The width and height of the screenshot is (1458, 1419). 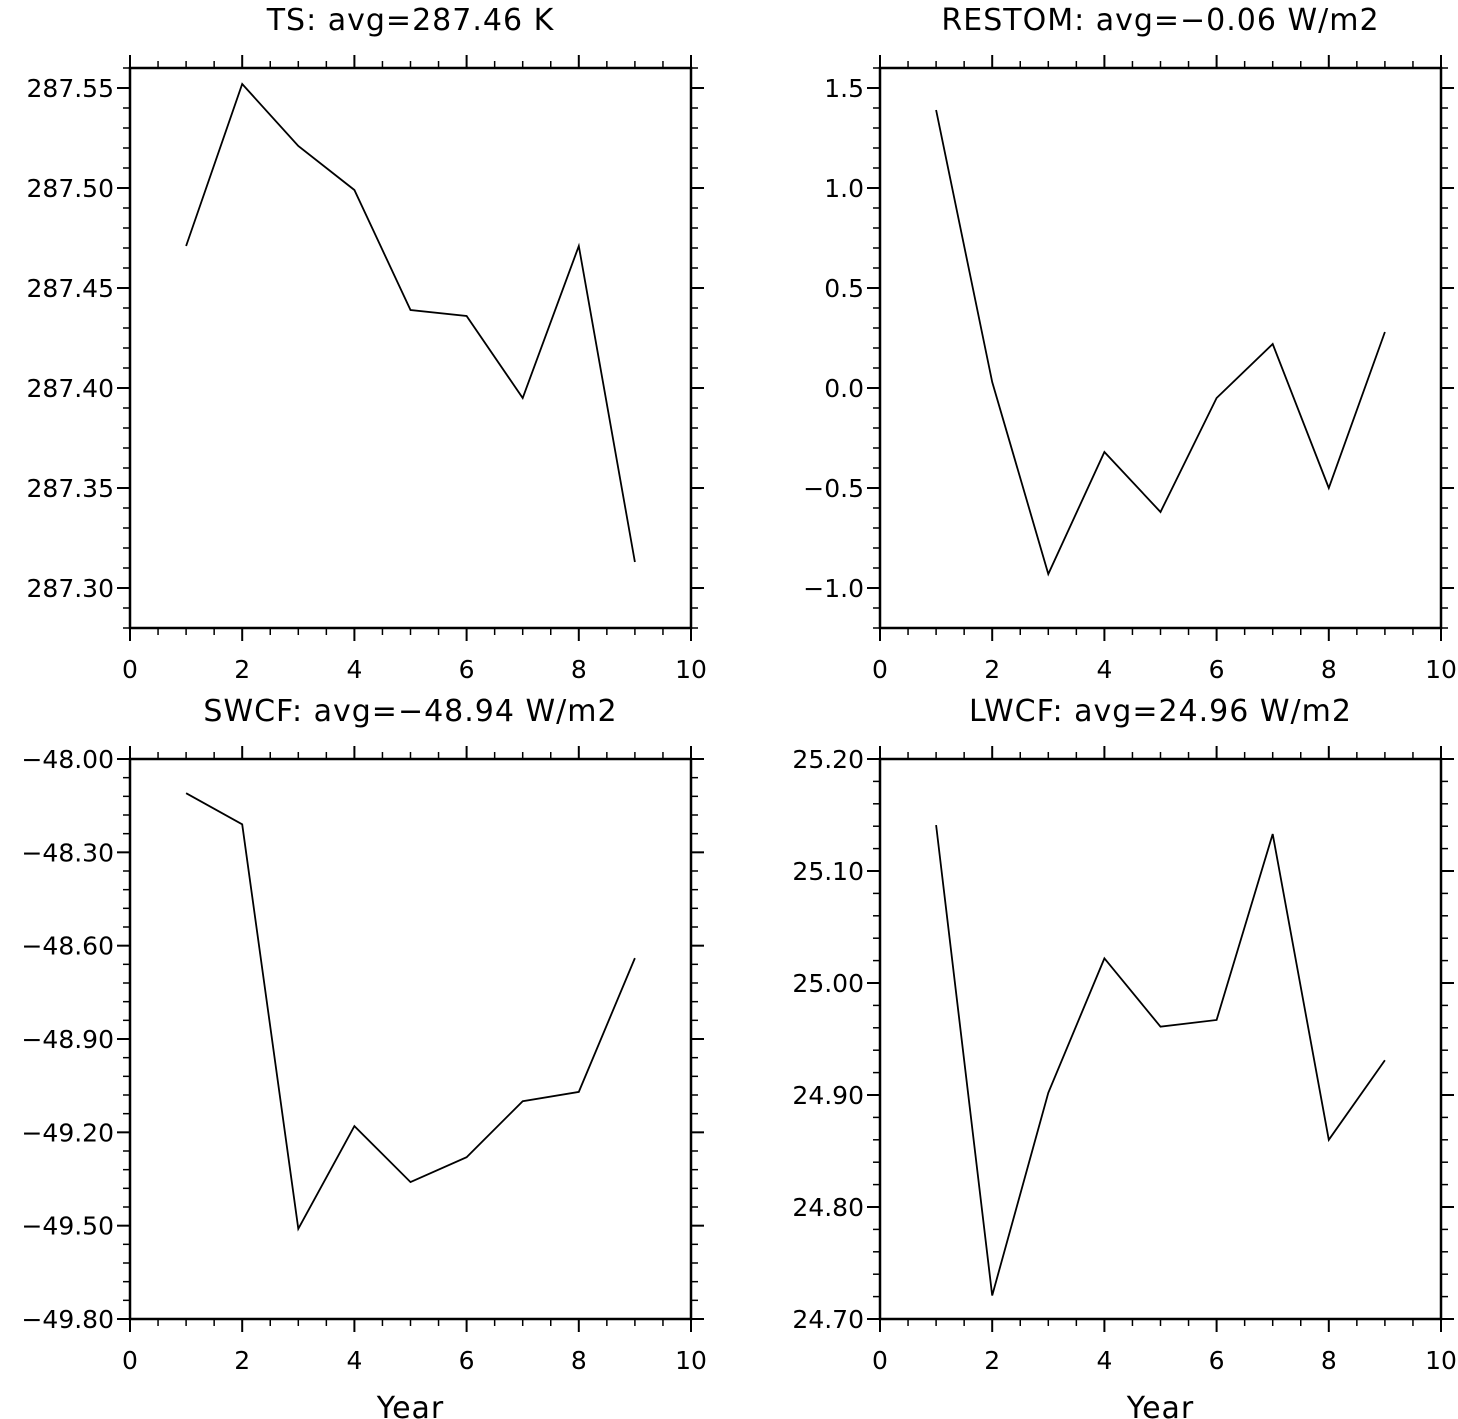 I want to click on series-line-ts, so click(x=410, y=322).